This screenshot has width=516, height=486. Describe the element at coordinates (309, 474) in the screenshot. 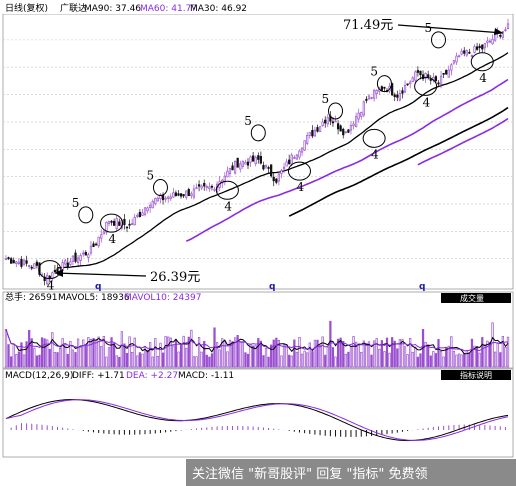

I see `watermark-text: 关注微信 "新哥股评" 回复 "指标" 免费领` at that location.